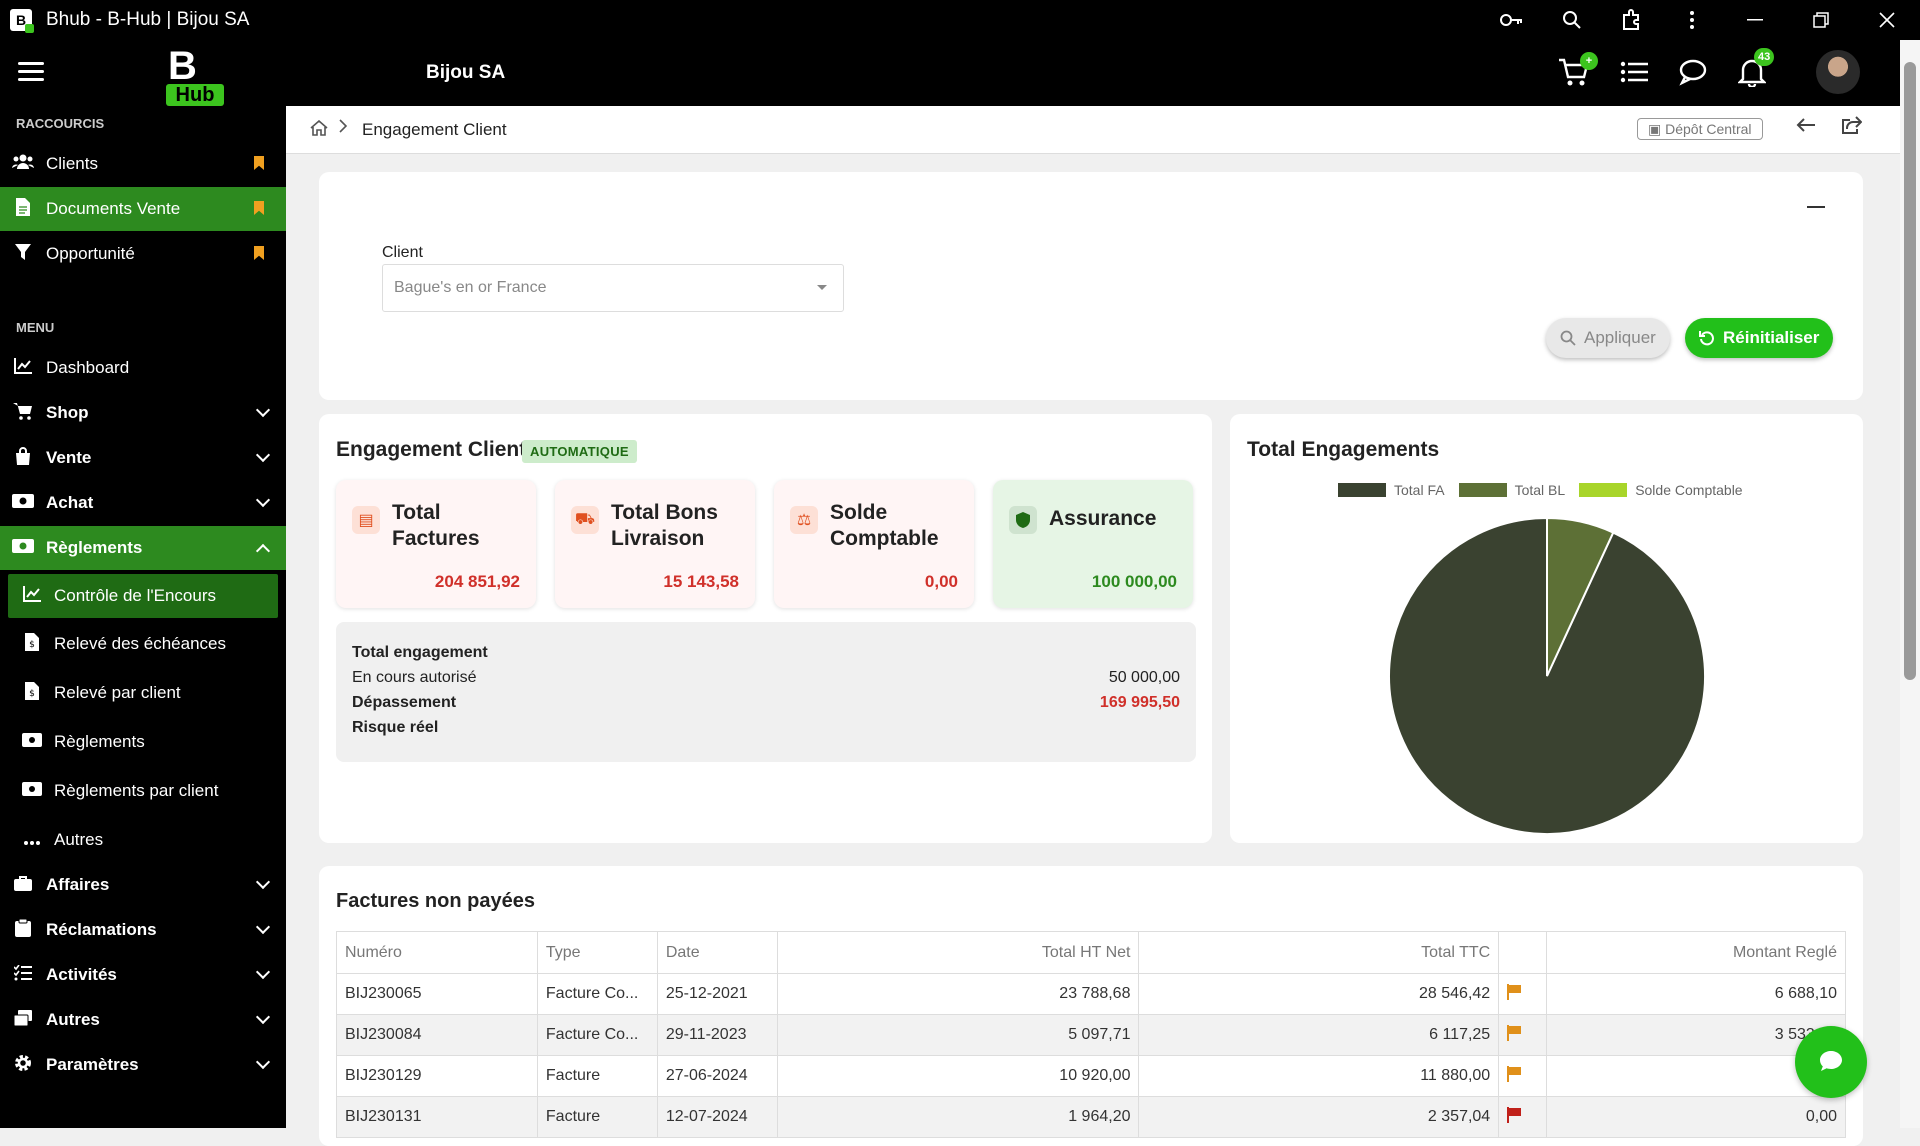  Describe the element at coordinates (143, 254) in the screenshot. I see `shortcut-opportunite: Opportunité` at that location.